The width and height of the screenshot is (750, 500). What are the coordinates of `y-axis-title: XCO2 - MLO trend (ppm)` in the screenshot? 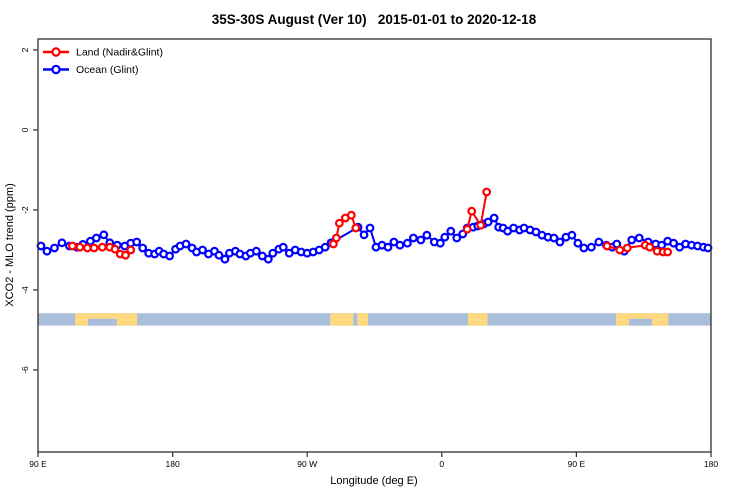 It's located at (10, 244).